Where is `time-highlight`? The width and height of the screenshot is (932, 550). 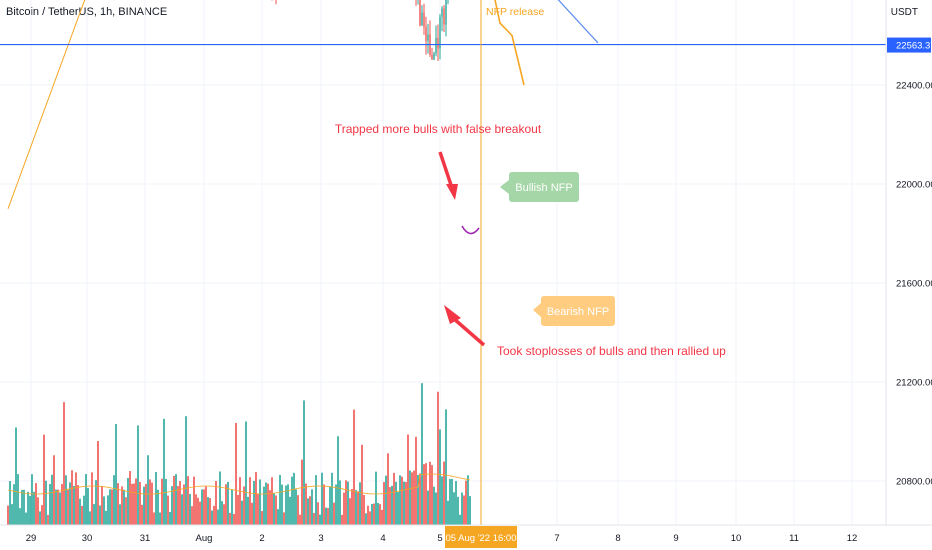 time-highlight is located at coordinates (481, 537).